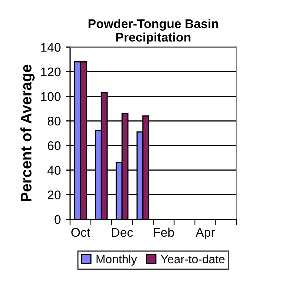 Image resolution: width=287 pixels, height=287 pixels. Describe the element at coordinates (164, 233) in the screenshot. I see `x-tick-label: Feb` at that location.